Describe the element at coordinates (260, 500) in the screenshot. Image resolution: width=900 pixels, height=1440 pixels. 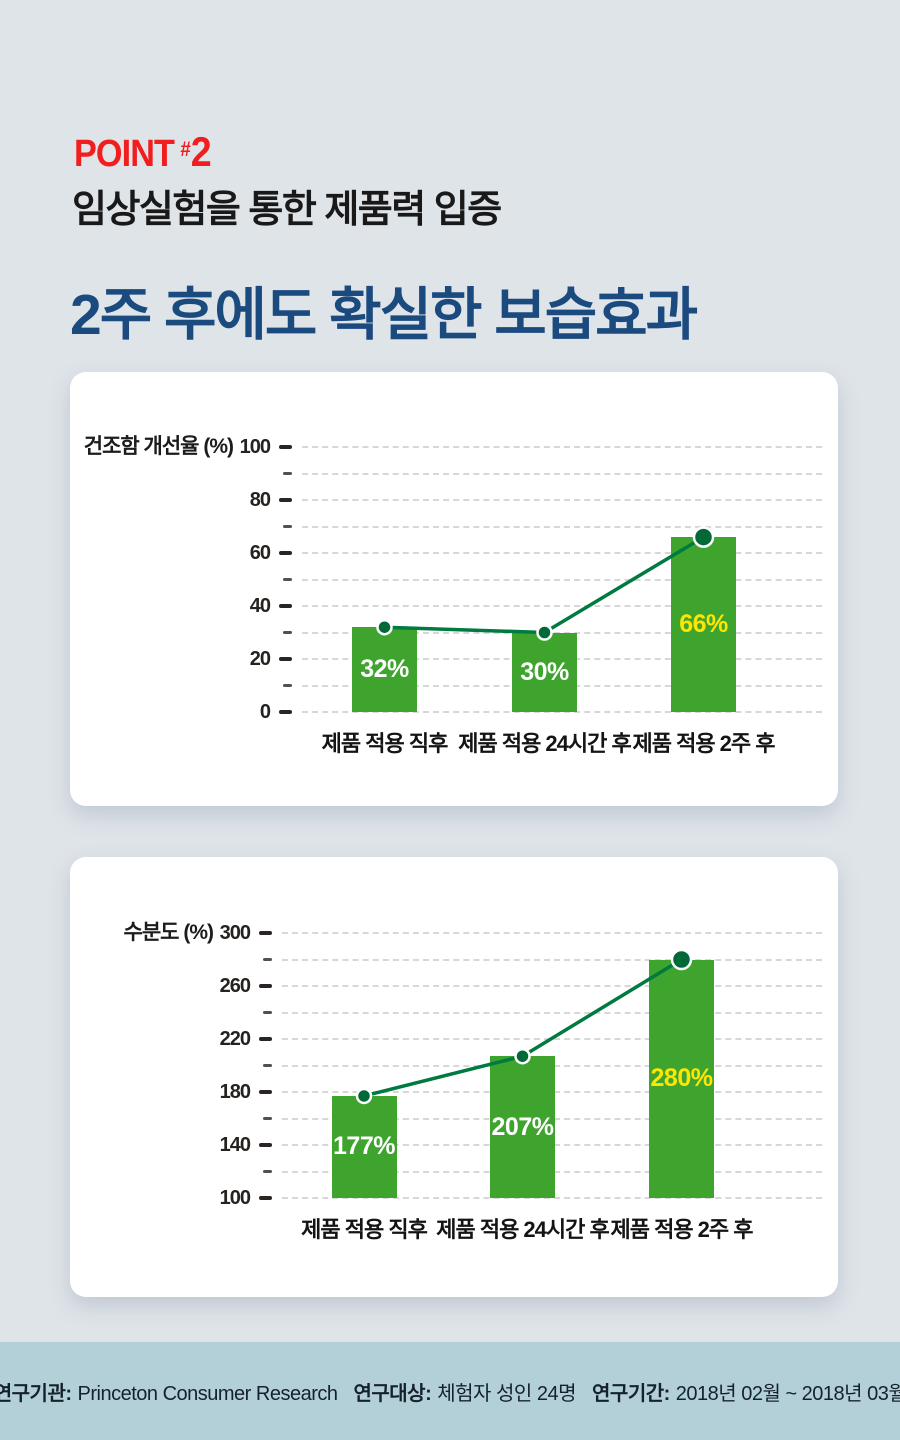
I see `y-axis-tick-label: 80` at that location.